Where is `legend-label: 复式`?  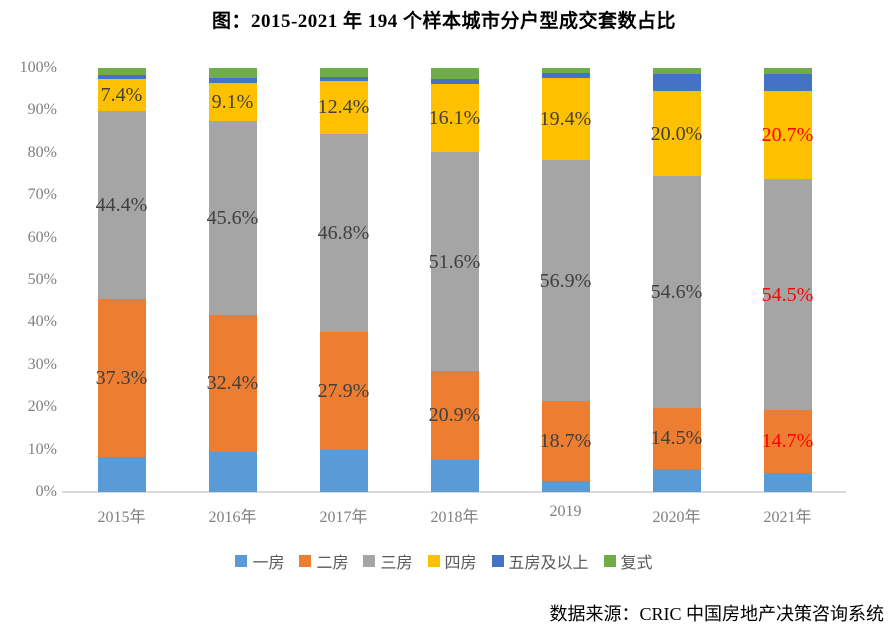
legend-label: 复式 is located at coordinates (636, 563).